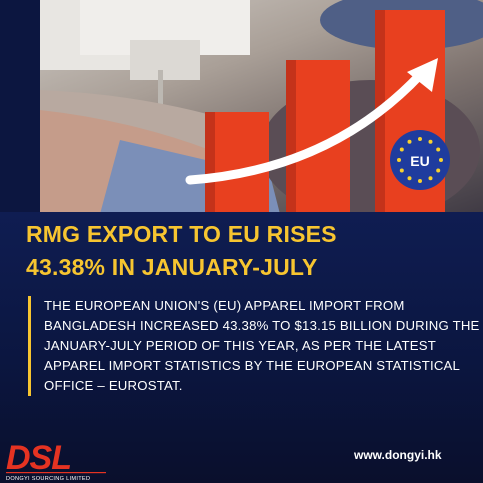 This screenshot has width=483, height=483. I want to click on eu-badge-label: EU, so click(419, 161).